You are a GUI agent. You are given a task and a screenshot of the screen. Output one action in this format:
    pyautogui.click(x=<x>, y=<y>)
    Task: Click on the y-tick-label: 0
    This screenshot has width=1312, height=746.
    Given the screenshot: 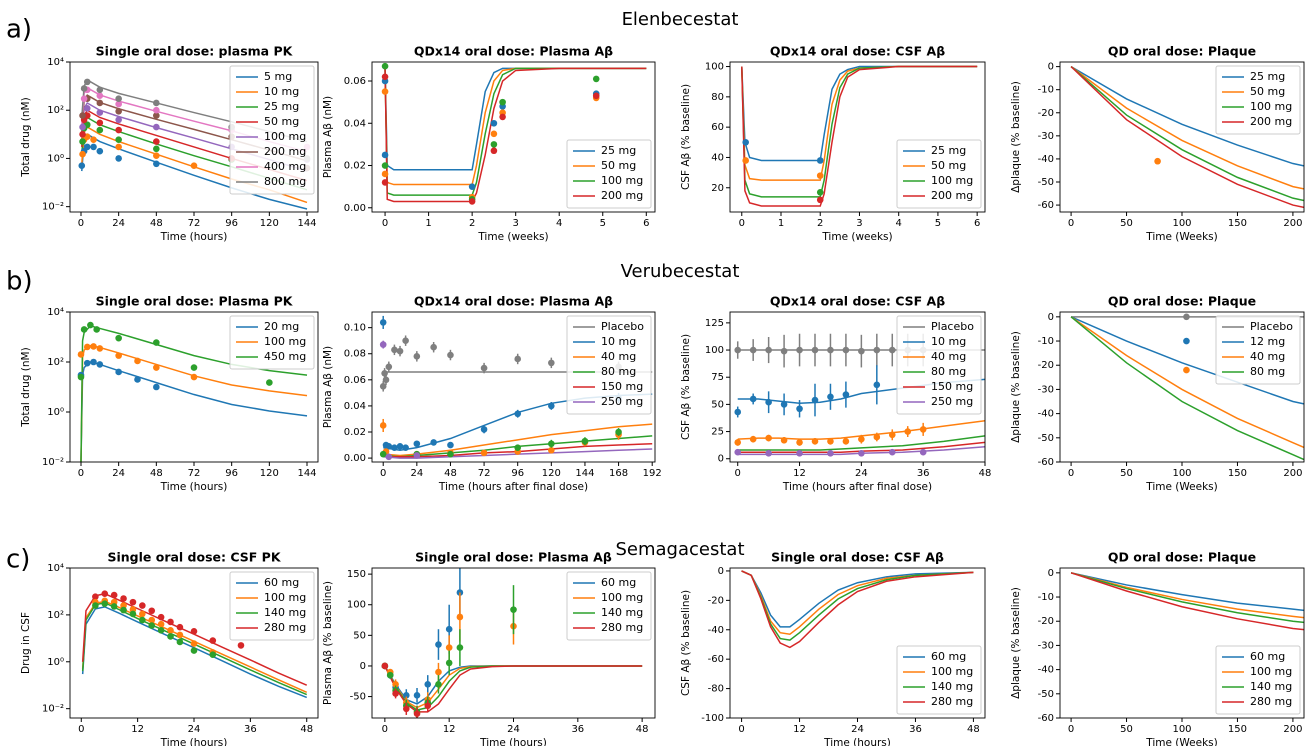 What is the action you would take?
    pyautogui.click(x=1051, y=317)
    